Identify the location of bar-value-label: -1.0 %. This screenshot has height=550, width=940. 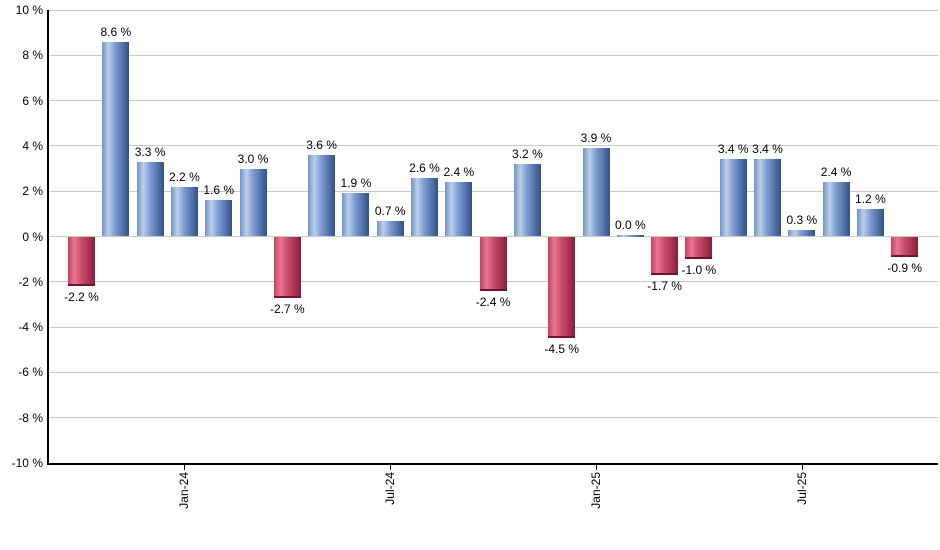
(699, 270).